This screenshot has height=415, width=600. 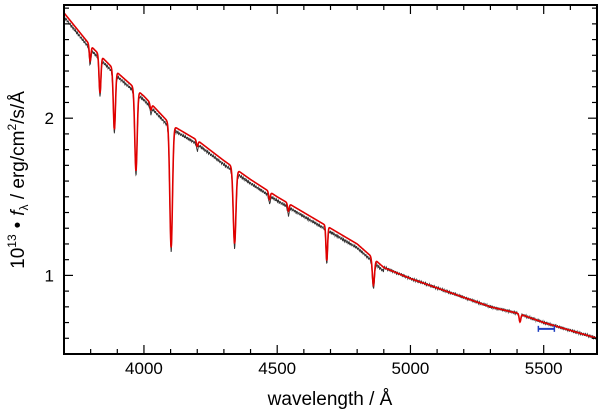 I want to click on y-axis-label: 1013 • fλ / erg/cm2/s/Å, so click(x=18, y=180).